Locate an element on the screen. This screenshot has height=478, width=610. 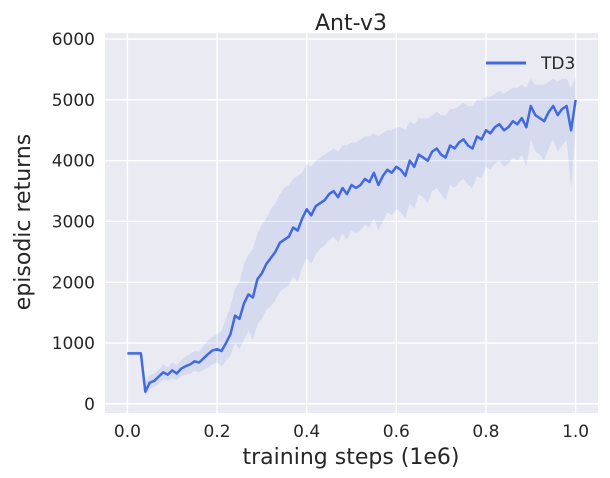
y-tick-label: 0 is located at coordinates (89, 405).